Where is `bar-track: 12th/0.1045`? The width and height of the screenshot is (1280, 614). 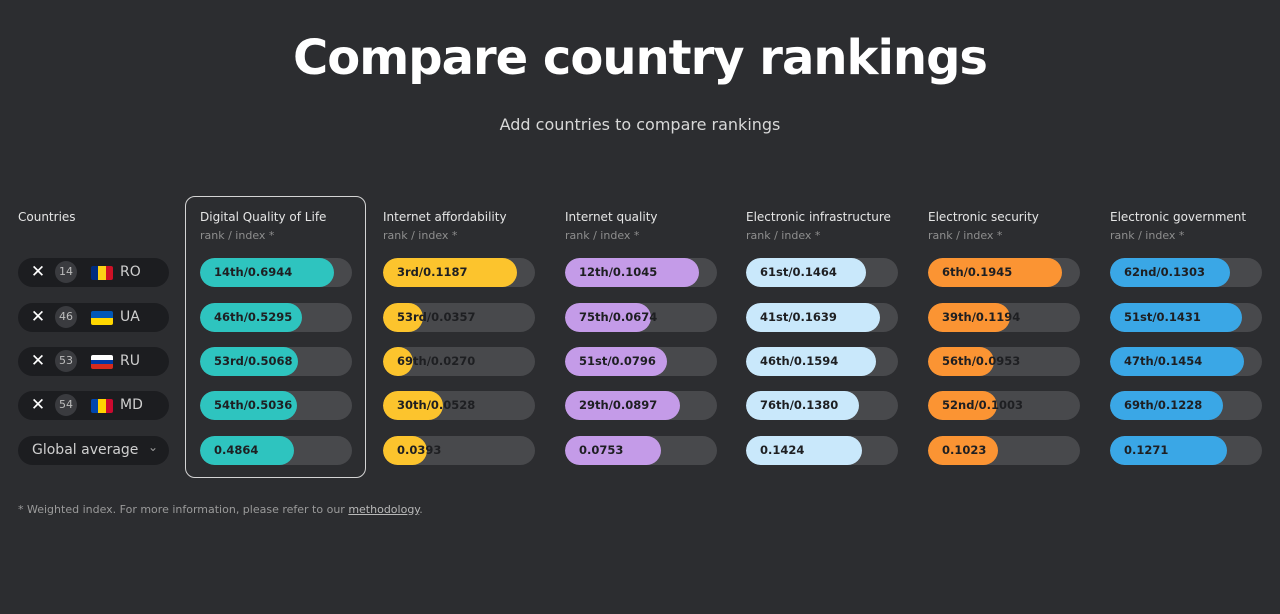 bar-track: 12th/0.1045 is located at coordinates (641, 272).